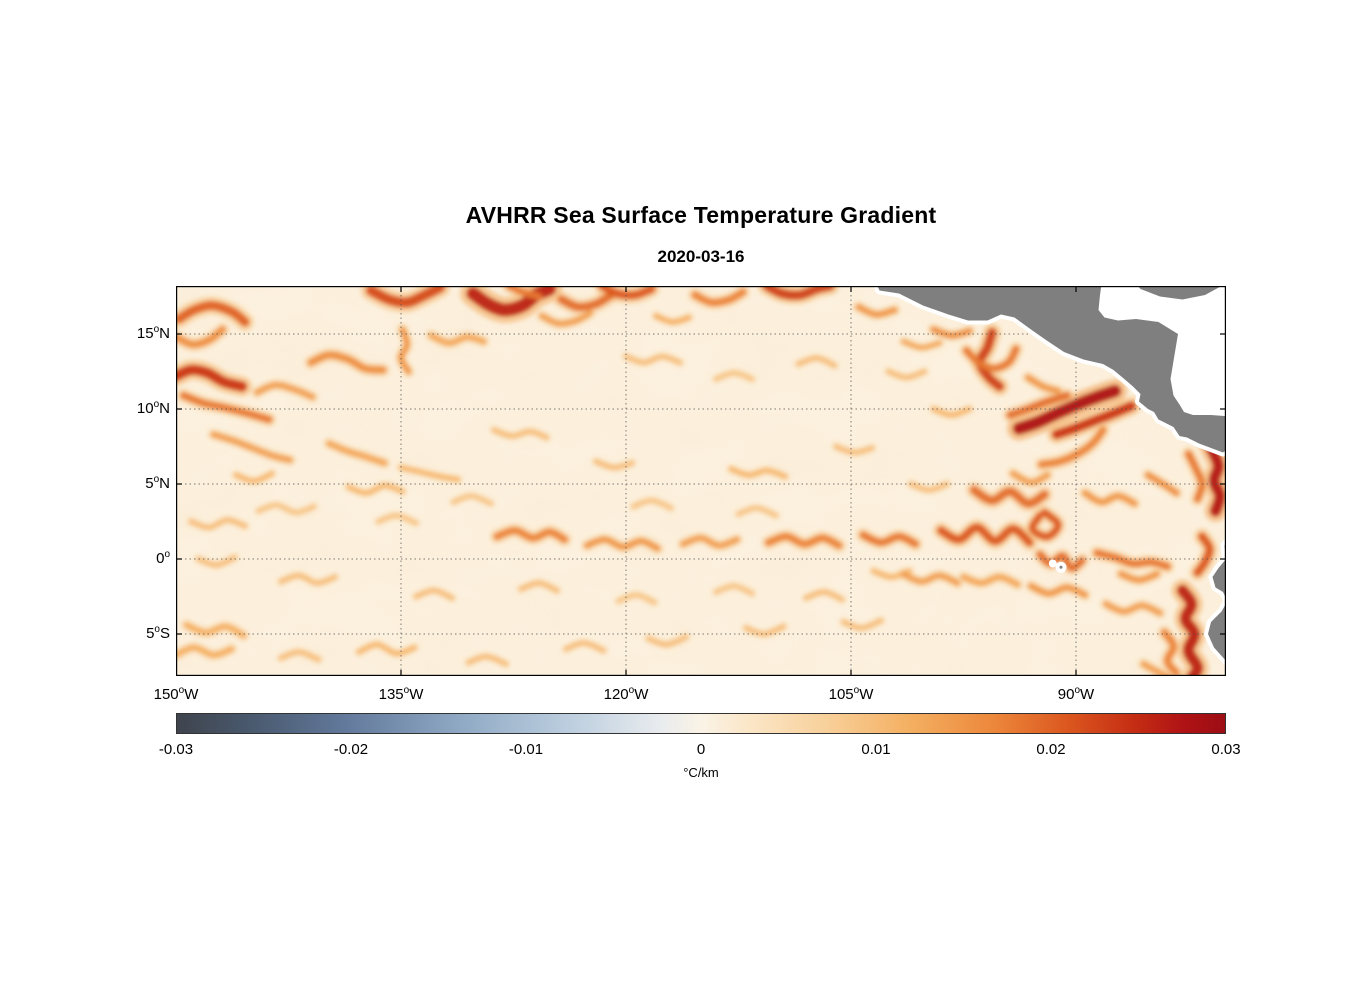  I want to click on x-axis-tick-label: 150oW, so click(176, 694).